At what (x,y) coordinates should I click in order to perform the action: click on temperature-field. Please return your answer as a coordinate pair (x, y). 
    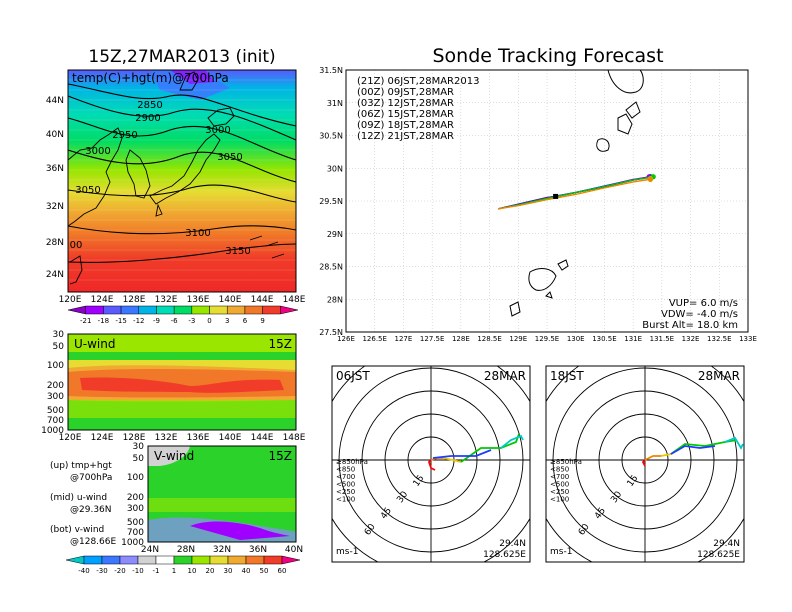
    Looking at the image, I should click on (182, 181).